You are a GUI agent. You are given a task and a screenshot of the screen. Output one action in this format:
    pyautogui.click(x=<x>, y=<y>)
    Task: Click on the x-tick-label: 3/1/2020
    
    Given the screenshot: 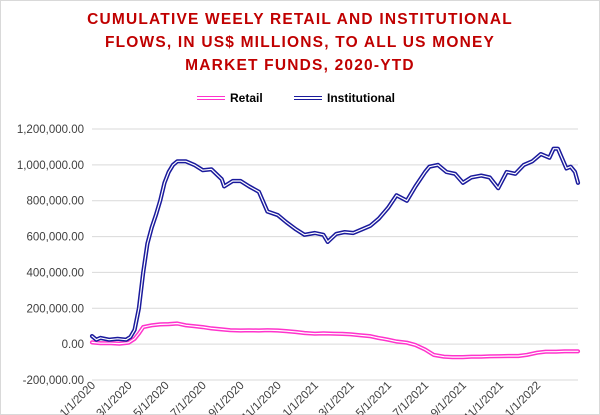 What is the action you would take?
    pyautogui.click(x=115, y=397)
    